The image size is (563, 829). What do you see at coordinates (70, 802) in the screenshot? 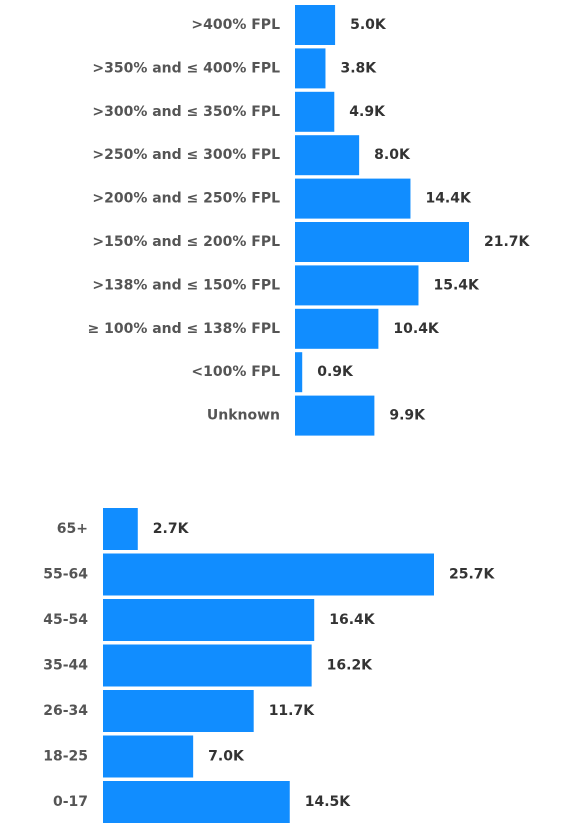
I see `category-label: 0-17` at bounding box center [70, 802].